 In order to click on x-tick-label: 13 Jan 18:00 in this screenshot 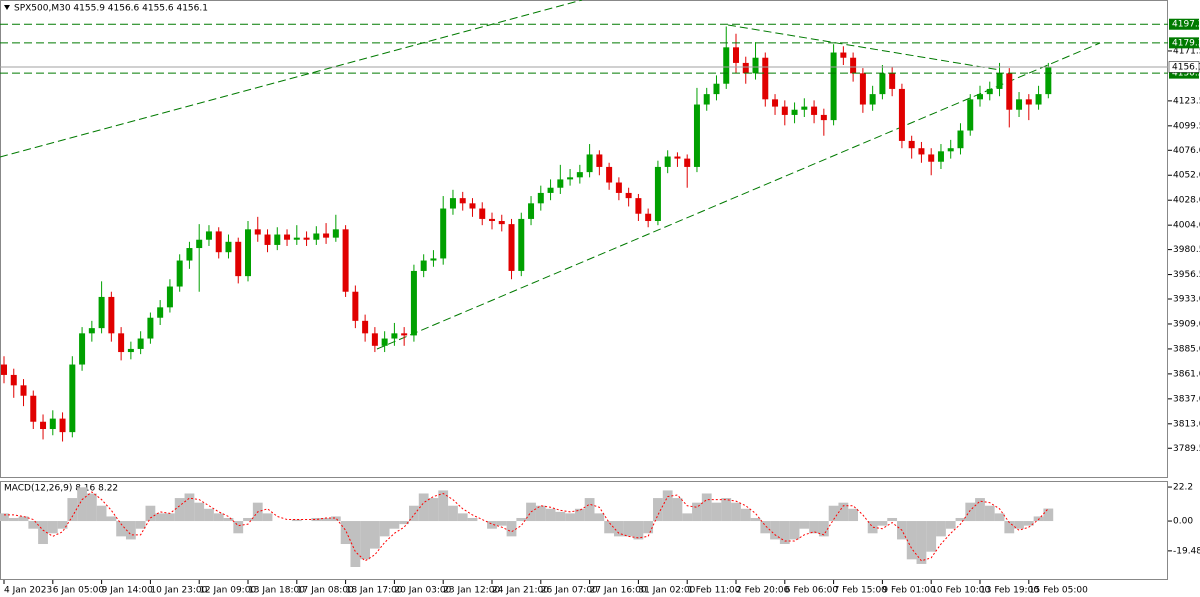, I will do `click(276, 591)`.